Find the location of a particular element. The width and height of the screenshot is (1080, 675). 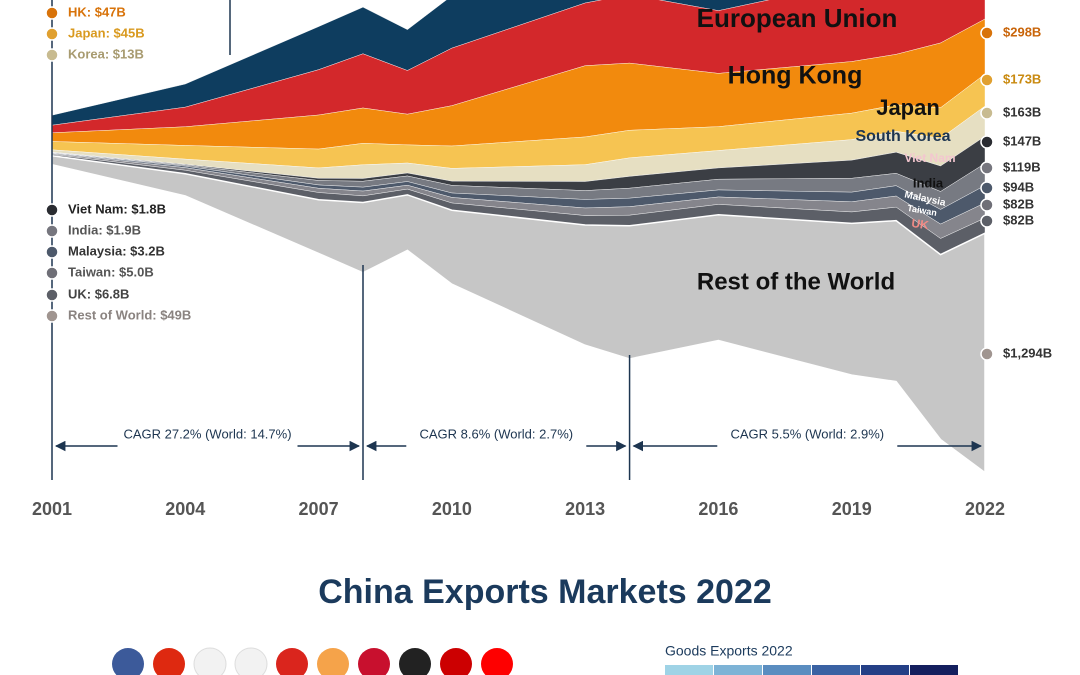

color-scale is located at coordinates (811, 670).